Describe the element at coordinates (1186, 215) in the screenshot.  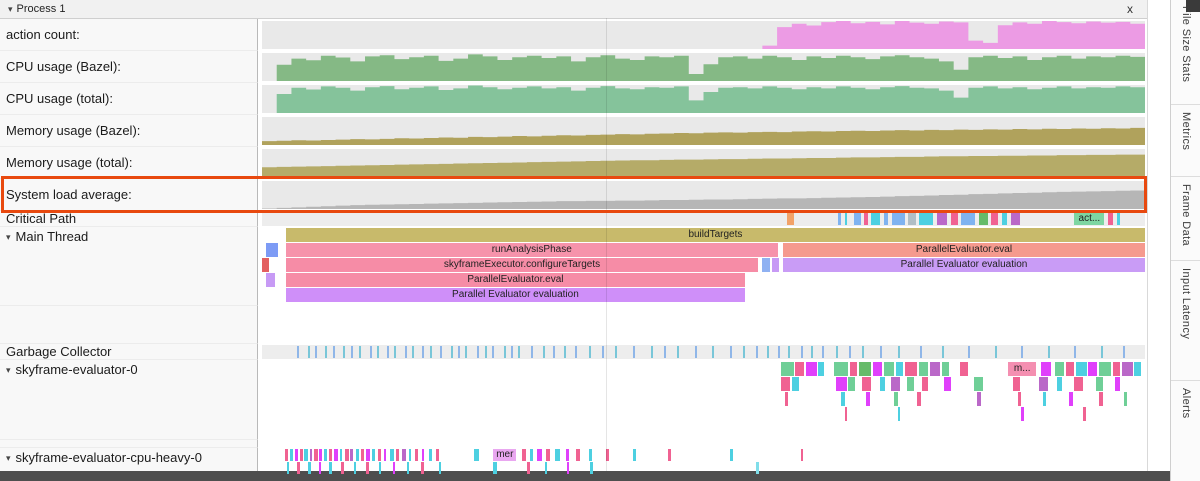
I see `tab-frame-data: Frame Data` at that location.